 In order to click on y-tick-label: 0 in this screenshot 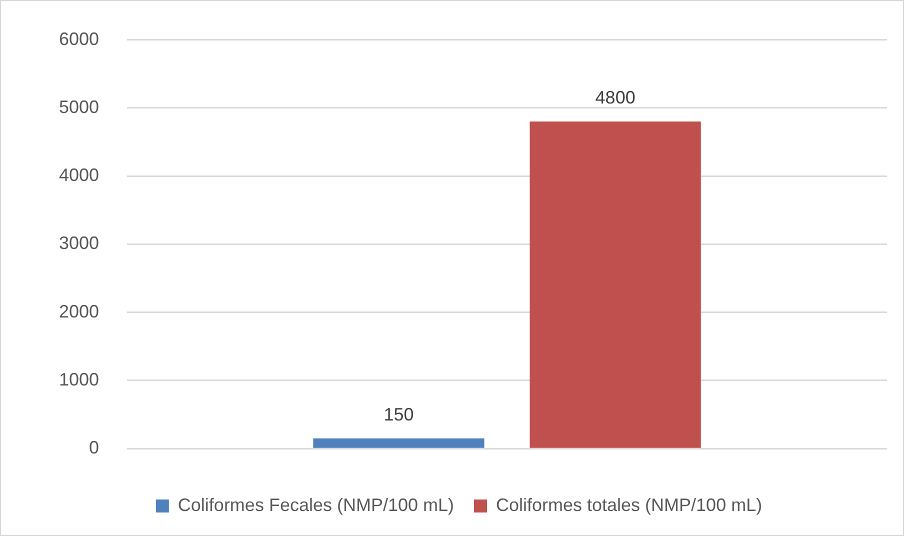, I will do `click(94, 448)`.